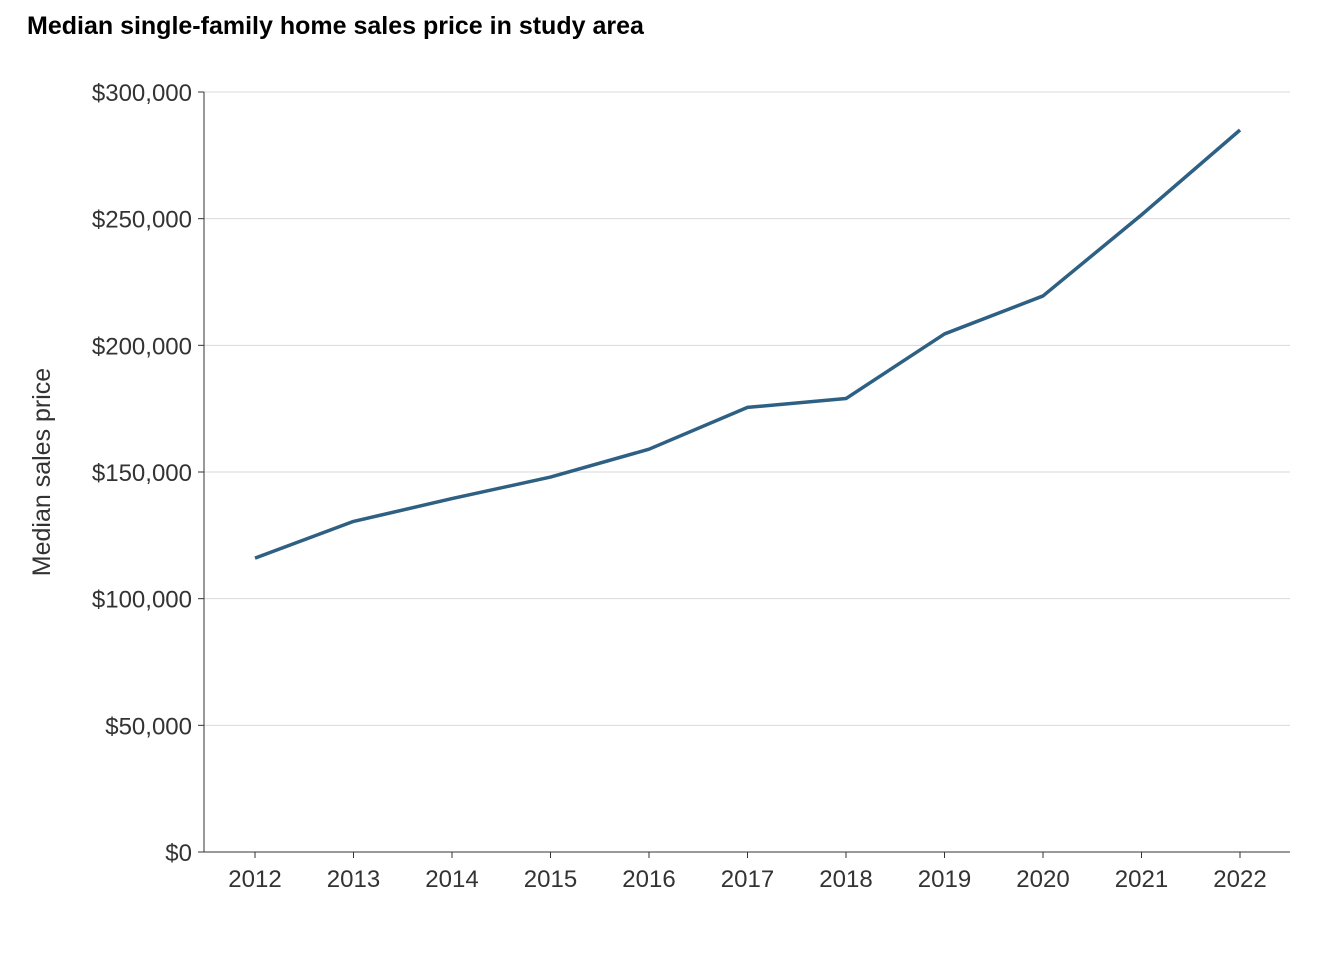 Image resolution: width=1344 pixels, height=960 pixels. What do you see at coordinates (142, 600) in the screenshot?
I see `y-tick-label: $100,000` at bounding box center [142, 600].